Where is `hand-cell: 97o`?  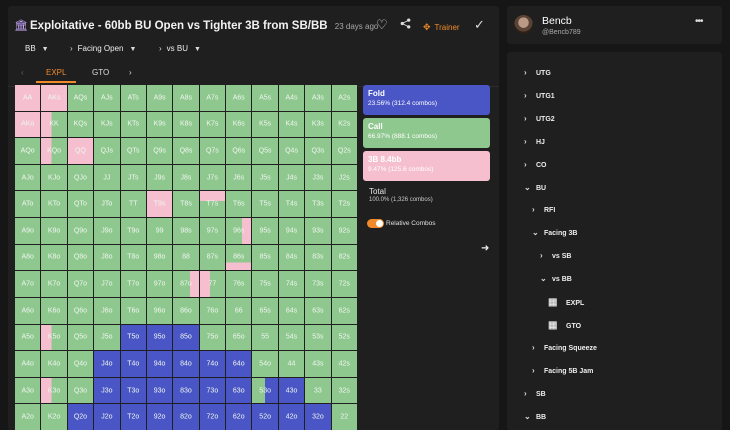
hand-cell: 97o is located at coordinates (159, 284).